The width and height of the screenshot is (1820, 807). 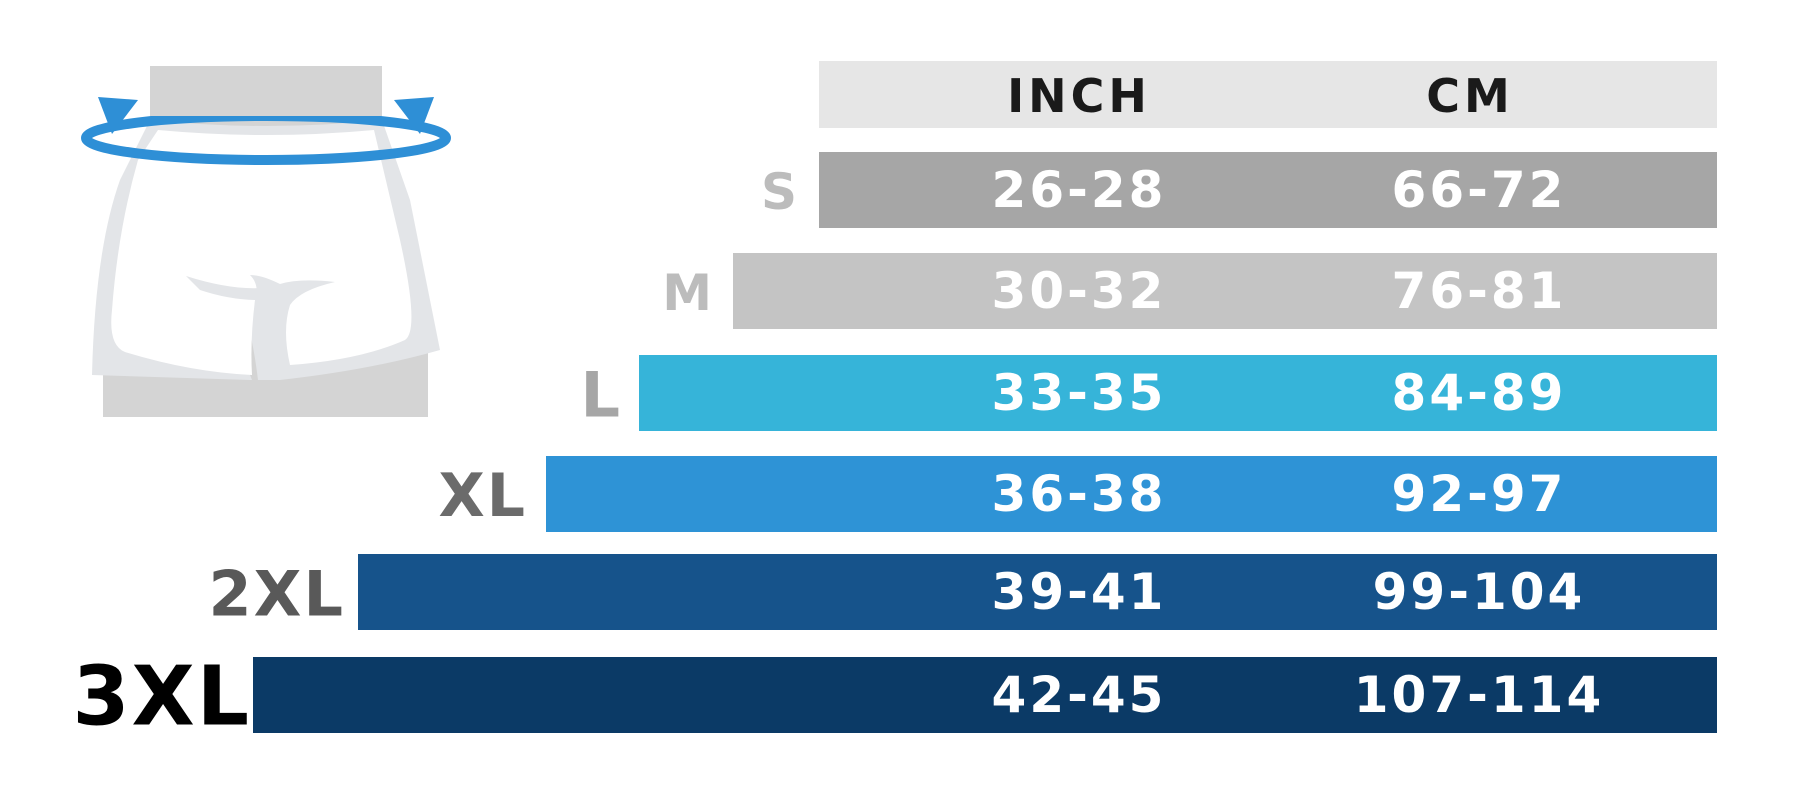 I want to click on size-label: M, so click(x=688, y=293).